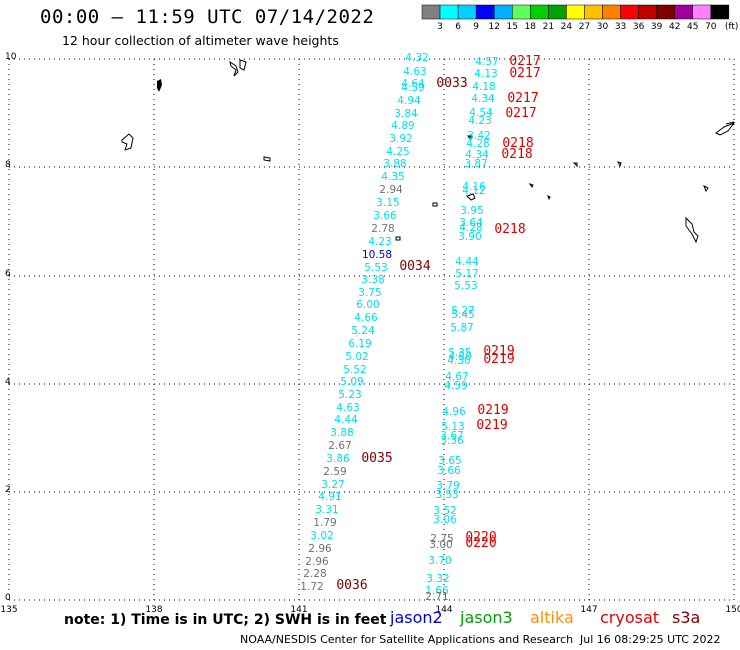  What do you see at coordinates (483, 87) in the screenshot?
I see `wave-height-value: 4.18` at bounding box center [483, 87].